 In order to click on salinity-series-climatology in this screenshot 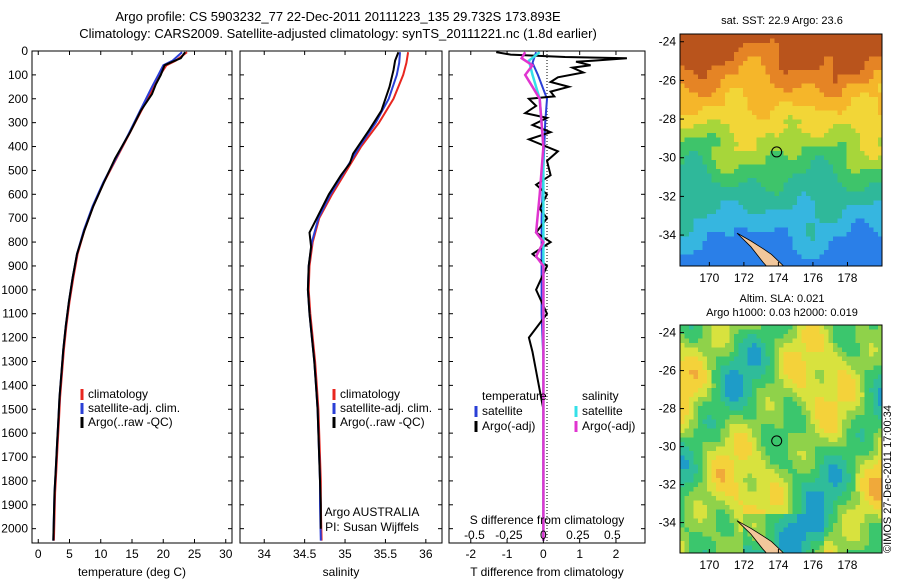, I will do `click(358, 296)`.